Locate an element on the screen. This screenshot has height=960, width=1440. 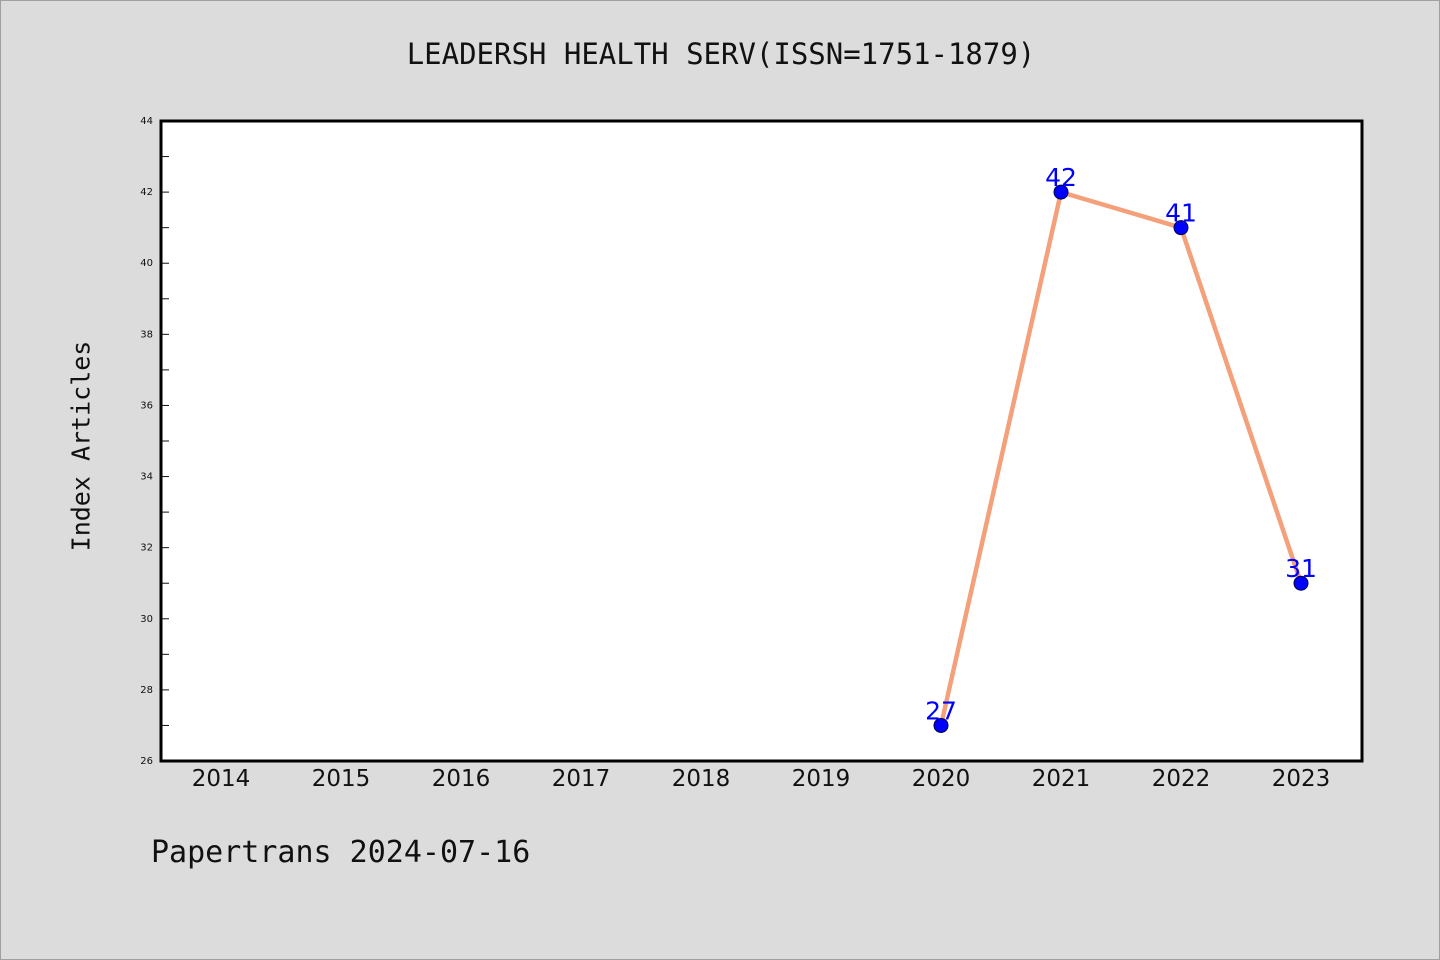
y-tick-label: 42 is located at coordinates (146, 192).